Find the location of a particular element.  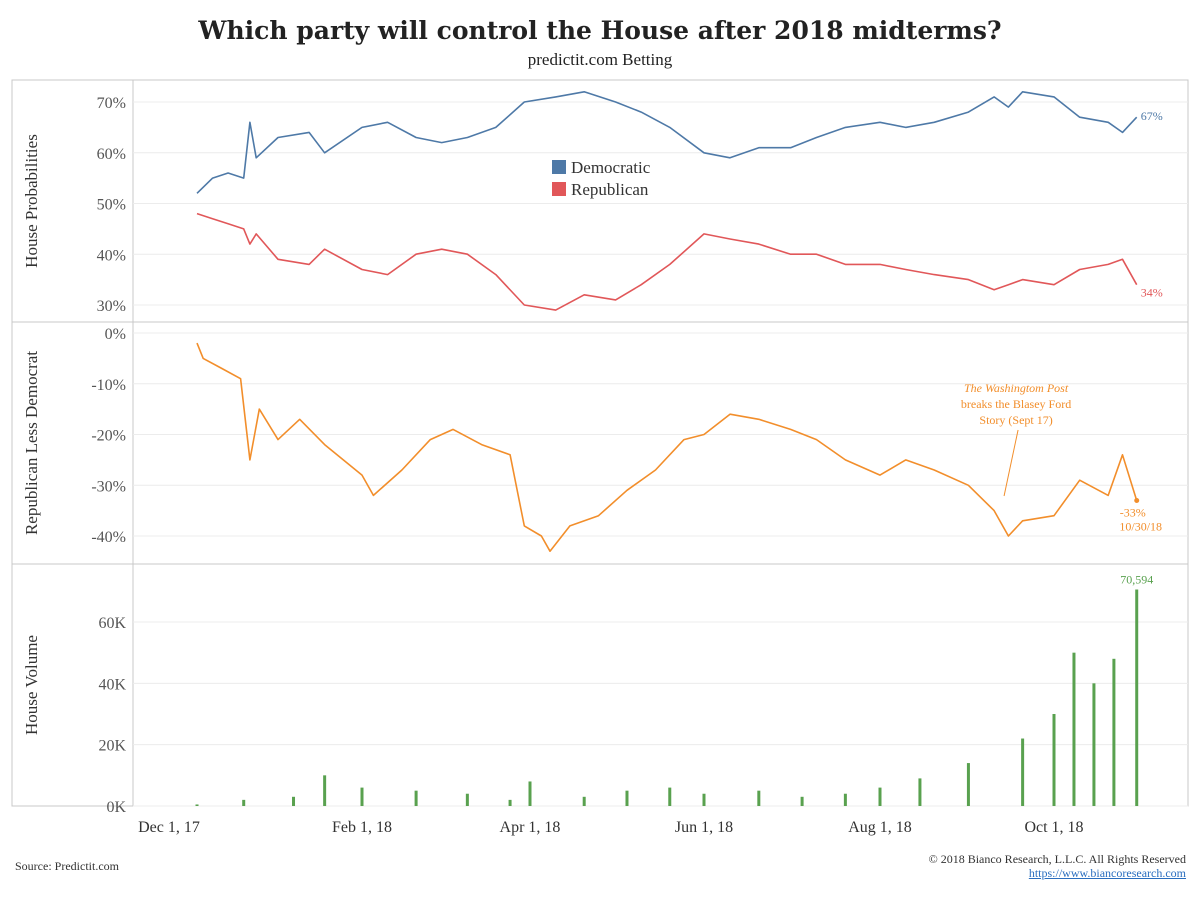

legend-label: Democratic is located at coordinates (611, 167).